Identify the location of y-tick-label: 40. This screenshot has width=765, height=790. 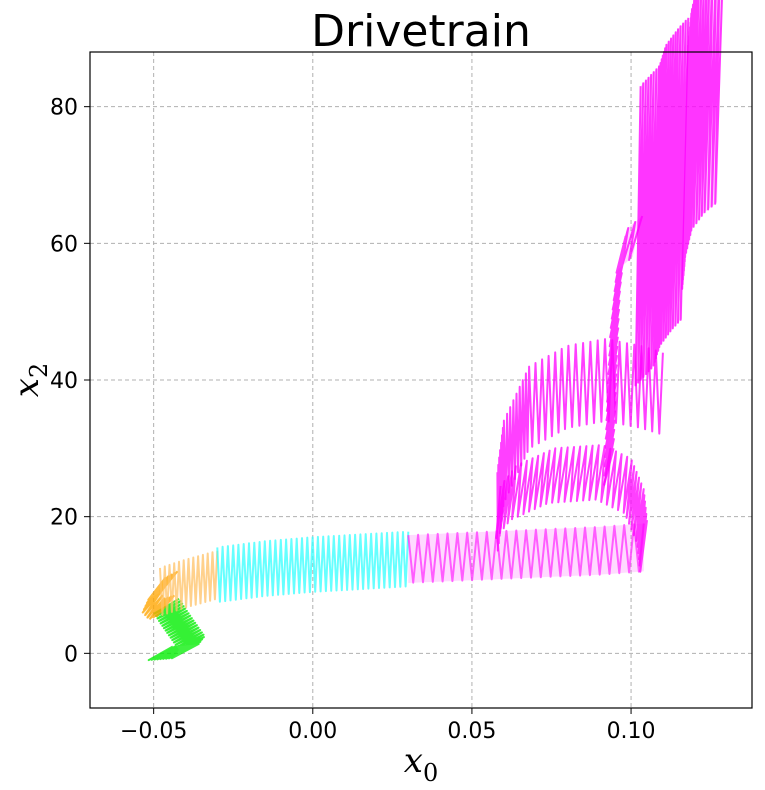
(64, 381).